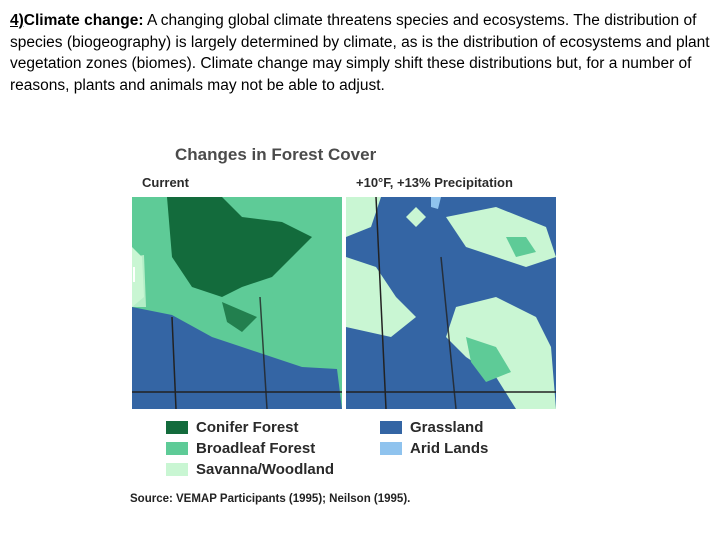  Describe the element at coordinates (165, 182) in the screenshot. I see `current-map-label: Current` at that location.